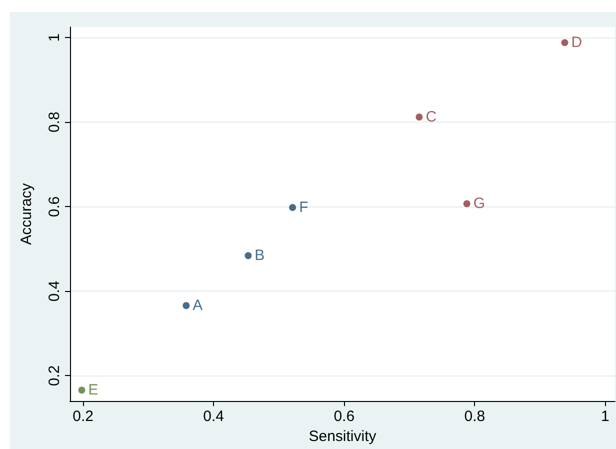 This screenshot has height=449, width=616. What do you see at coordinates (54, 37) in the screenshot?
I see `y-tick-label: 1` at bounding box center [54, 37].